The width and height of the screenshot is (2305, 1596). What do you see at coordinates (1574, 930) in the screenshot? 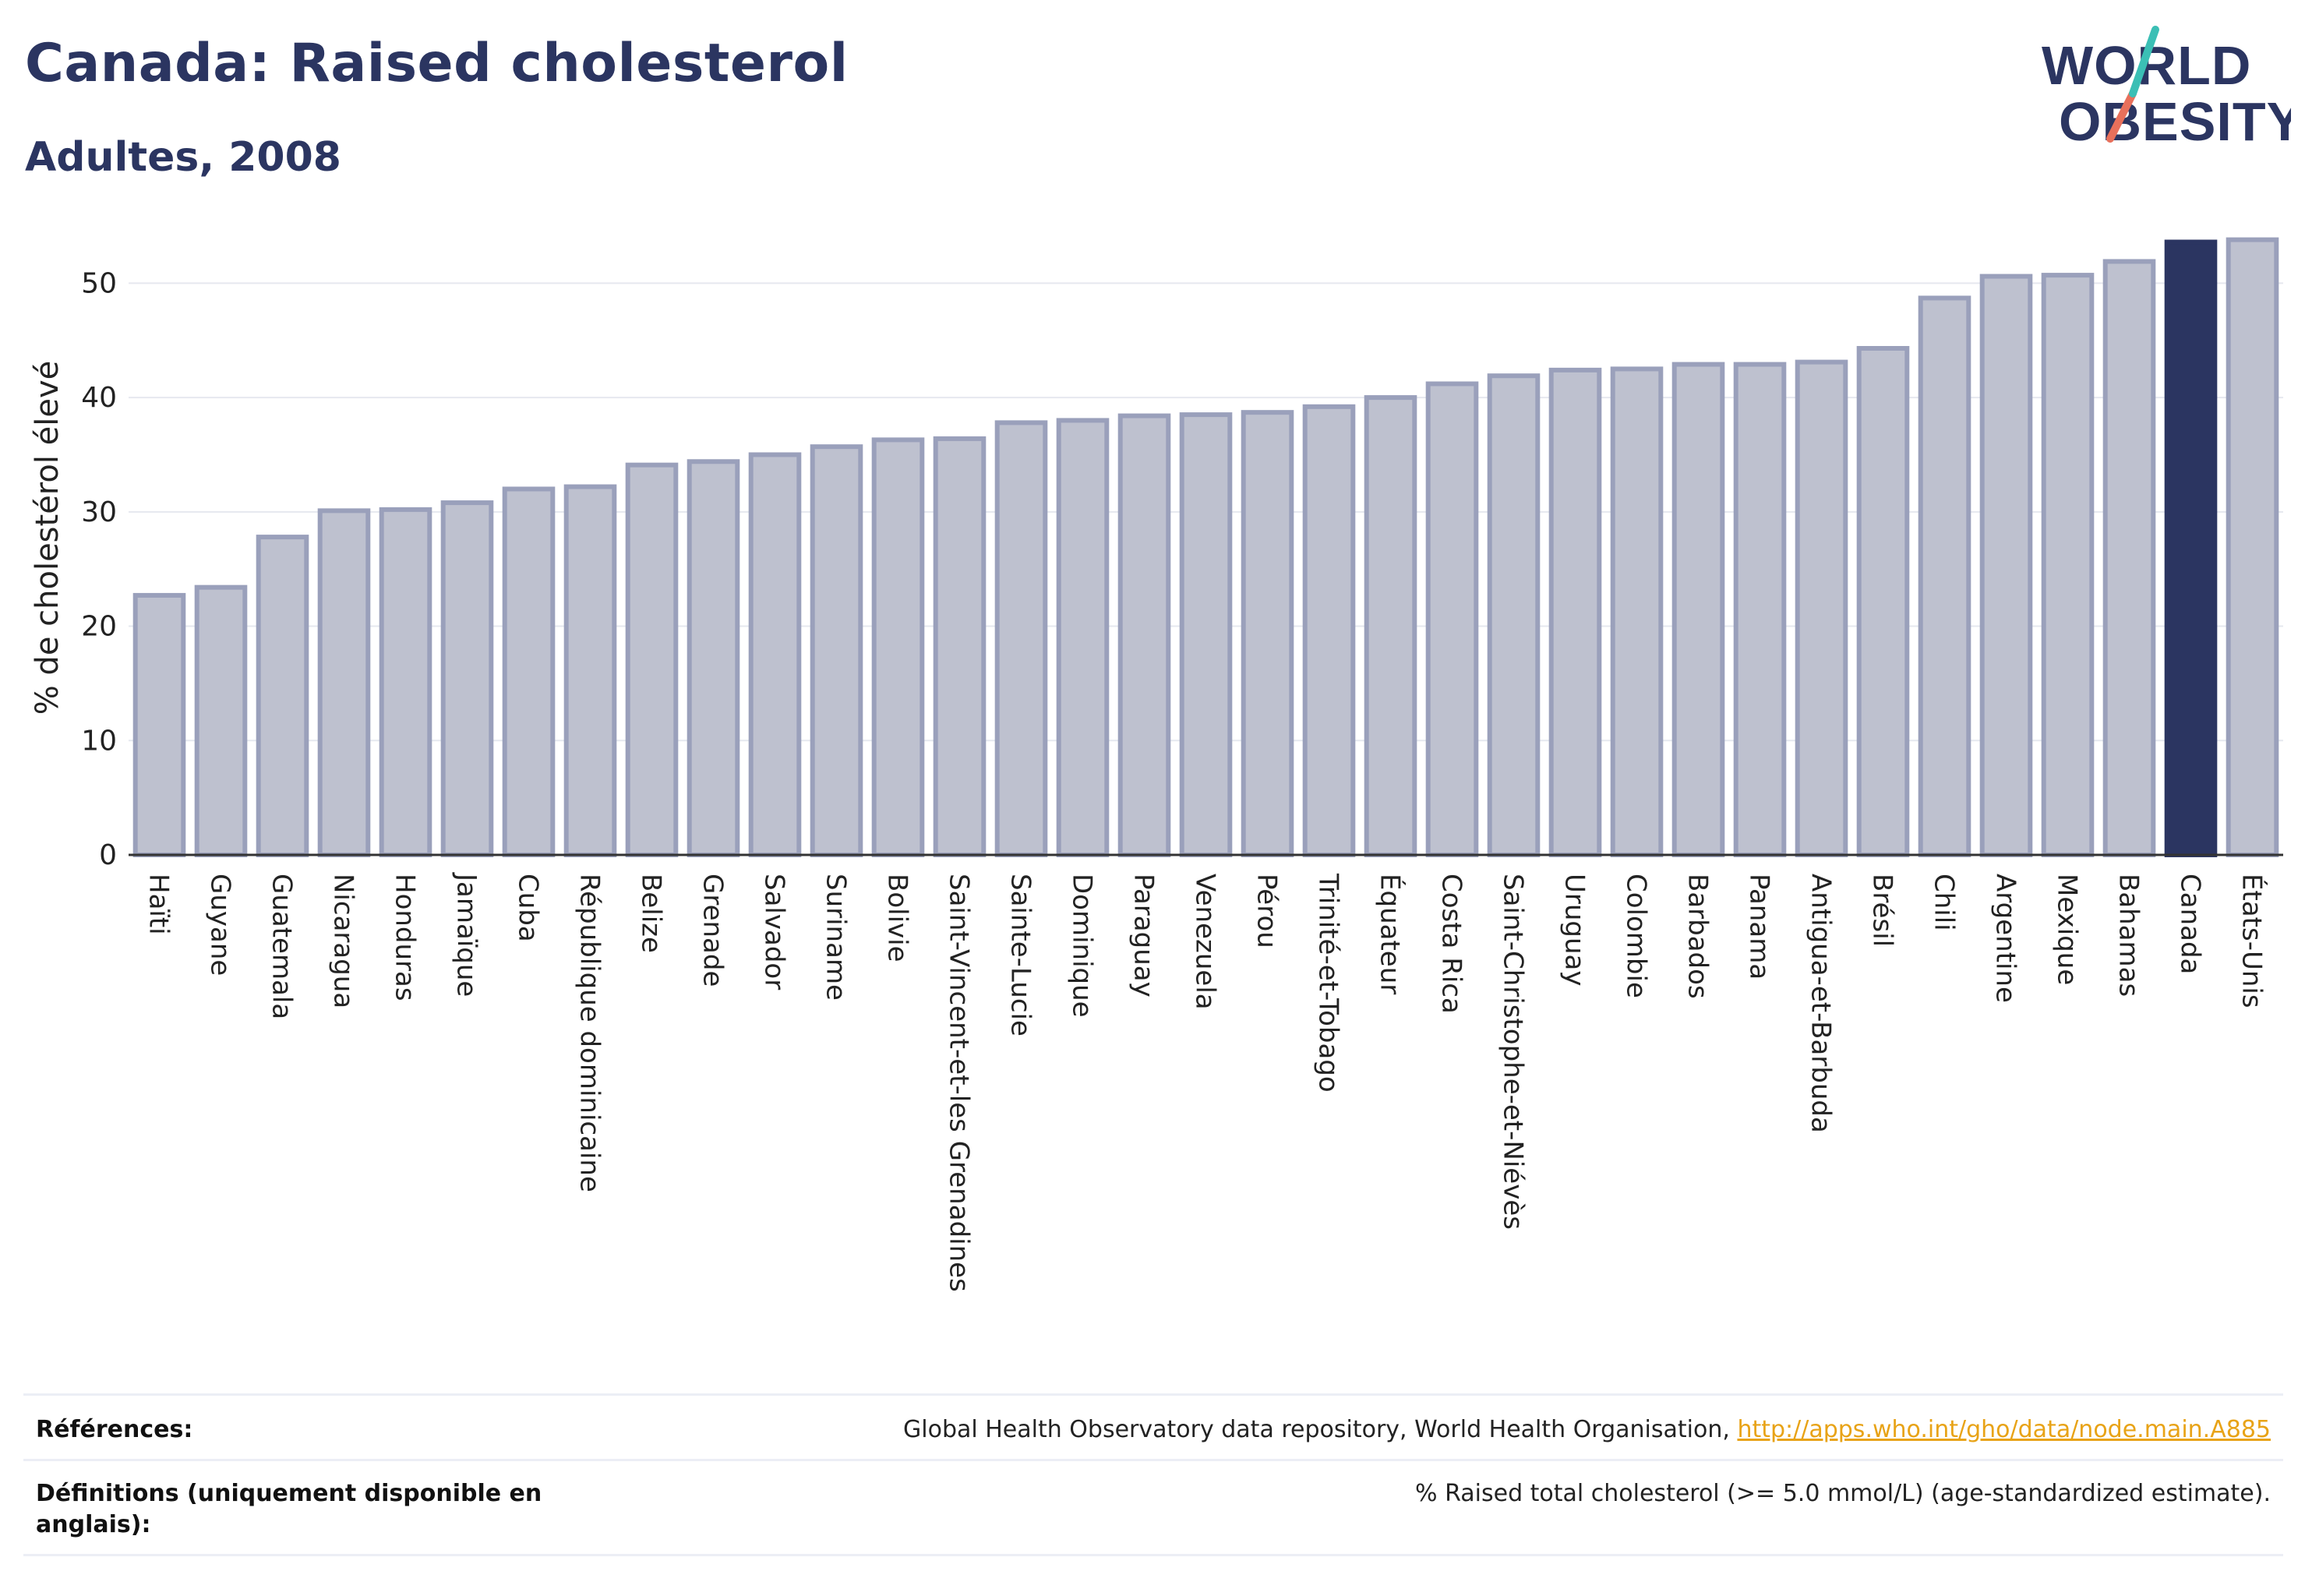
I see `x-tick-label: Uruguay` at bounding box center [1574, 930].